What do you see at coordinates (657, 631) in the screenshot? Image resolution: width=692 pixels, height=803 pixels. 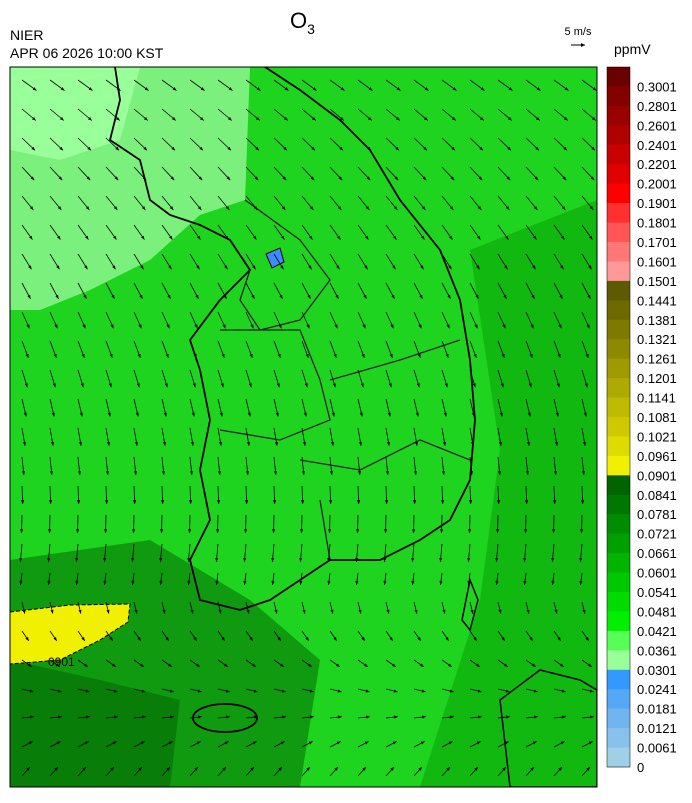 I see `colorbar-label: 0.0421` at bounding box center [657, 631].